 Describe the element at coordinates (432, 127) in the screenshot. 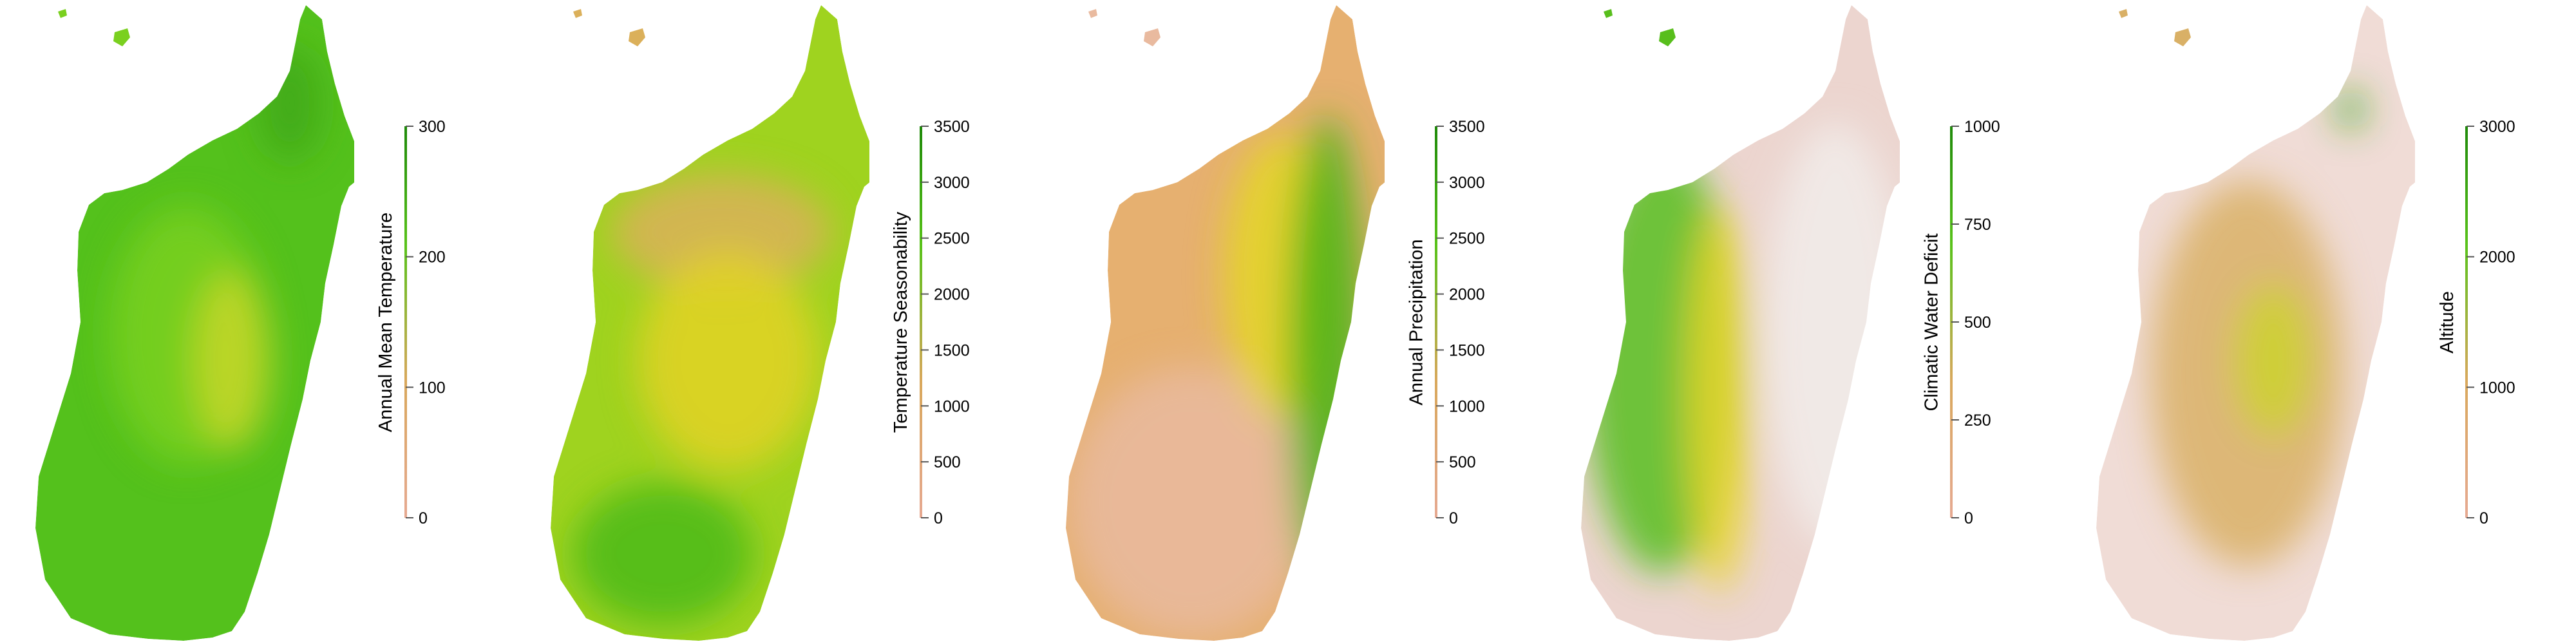

I see `legend-tick-label: 300` at that location.